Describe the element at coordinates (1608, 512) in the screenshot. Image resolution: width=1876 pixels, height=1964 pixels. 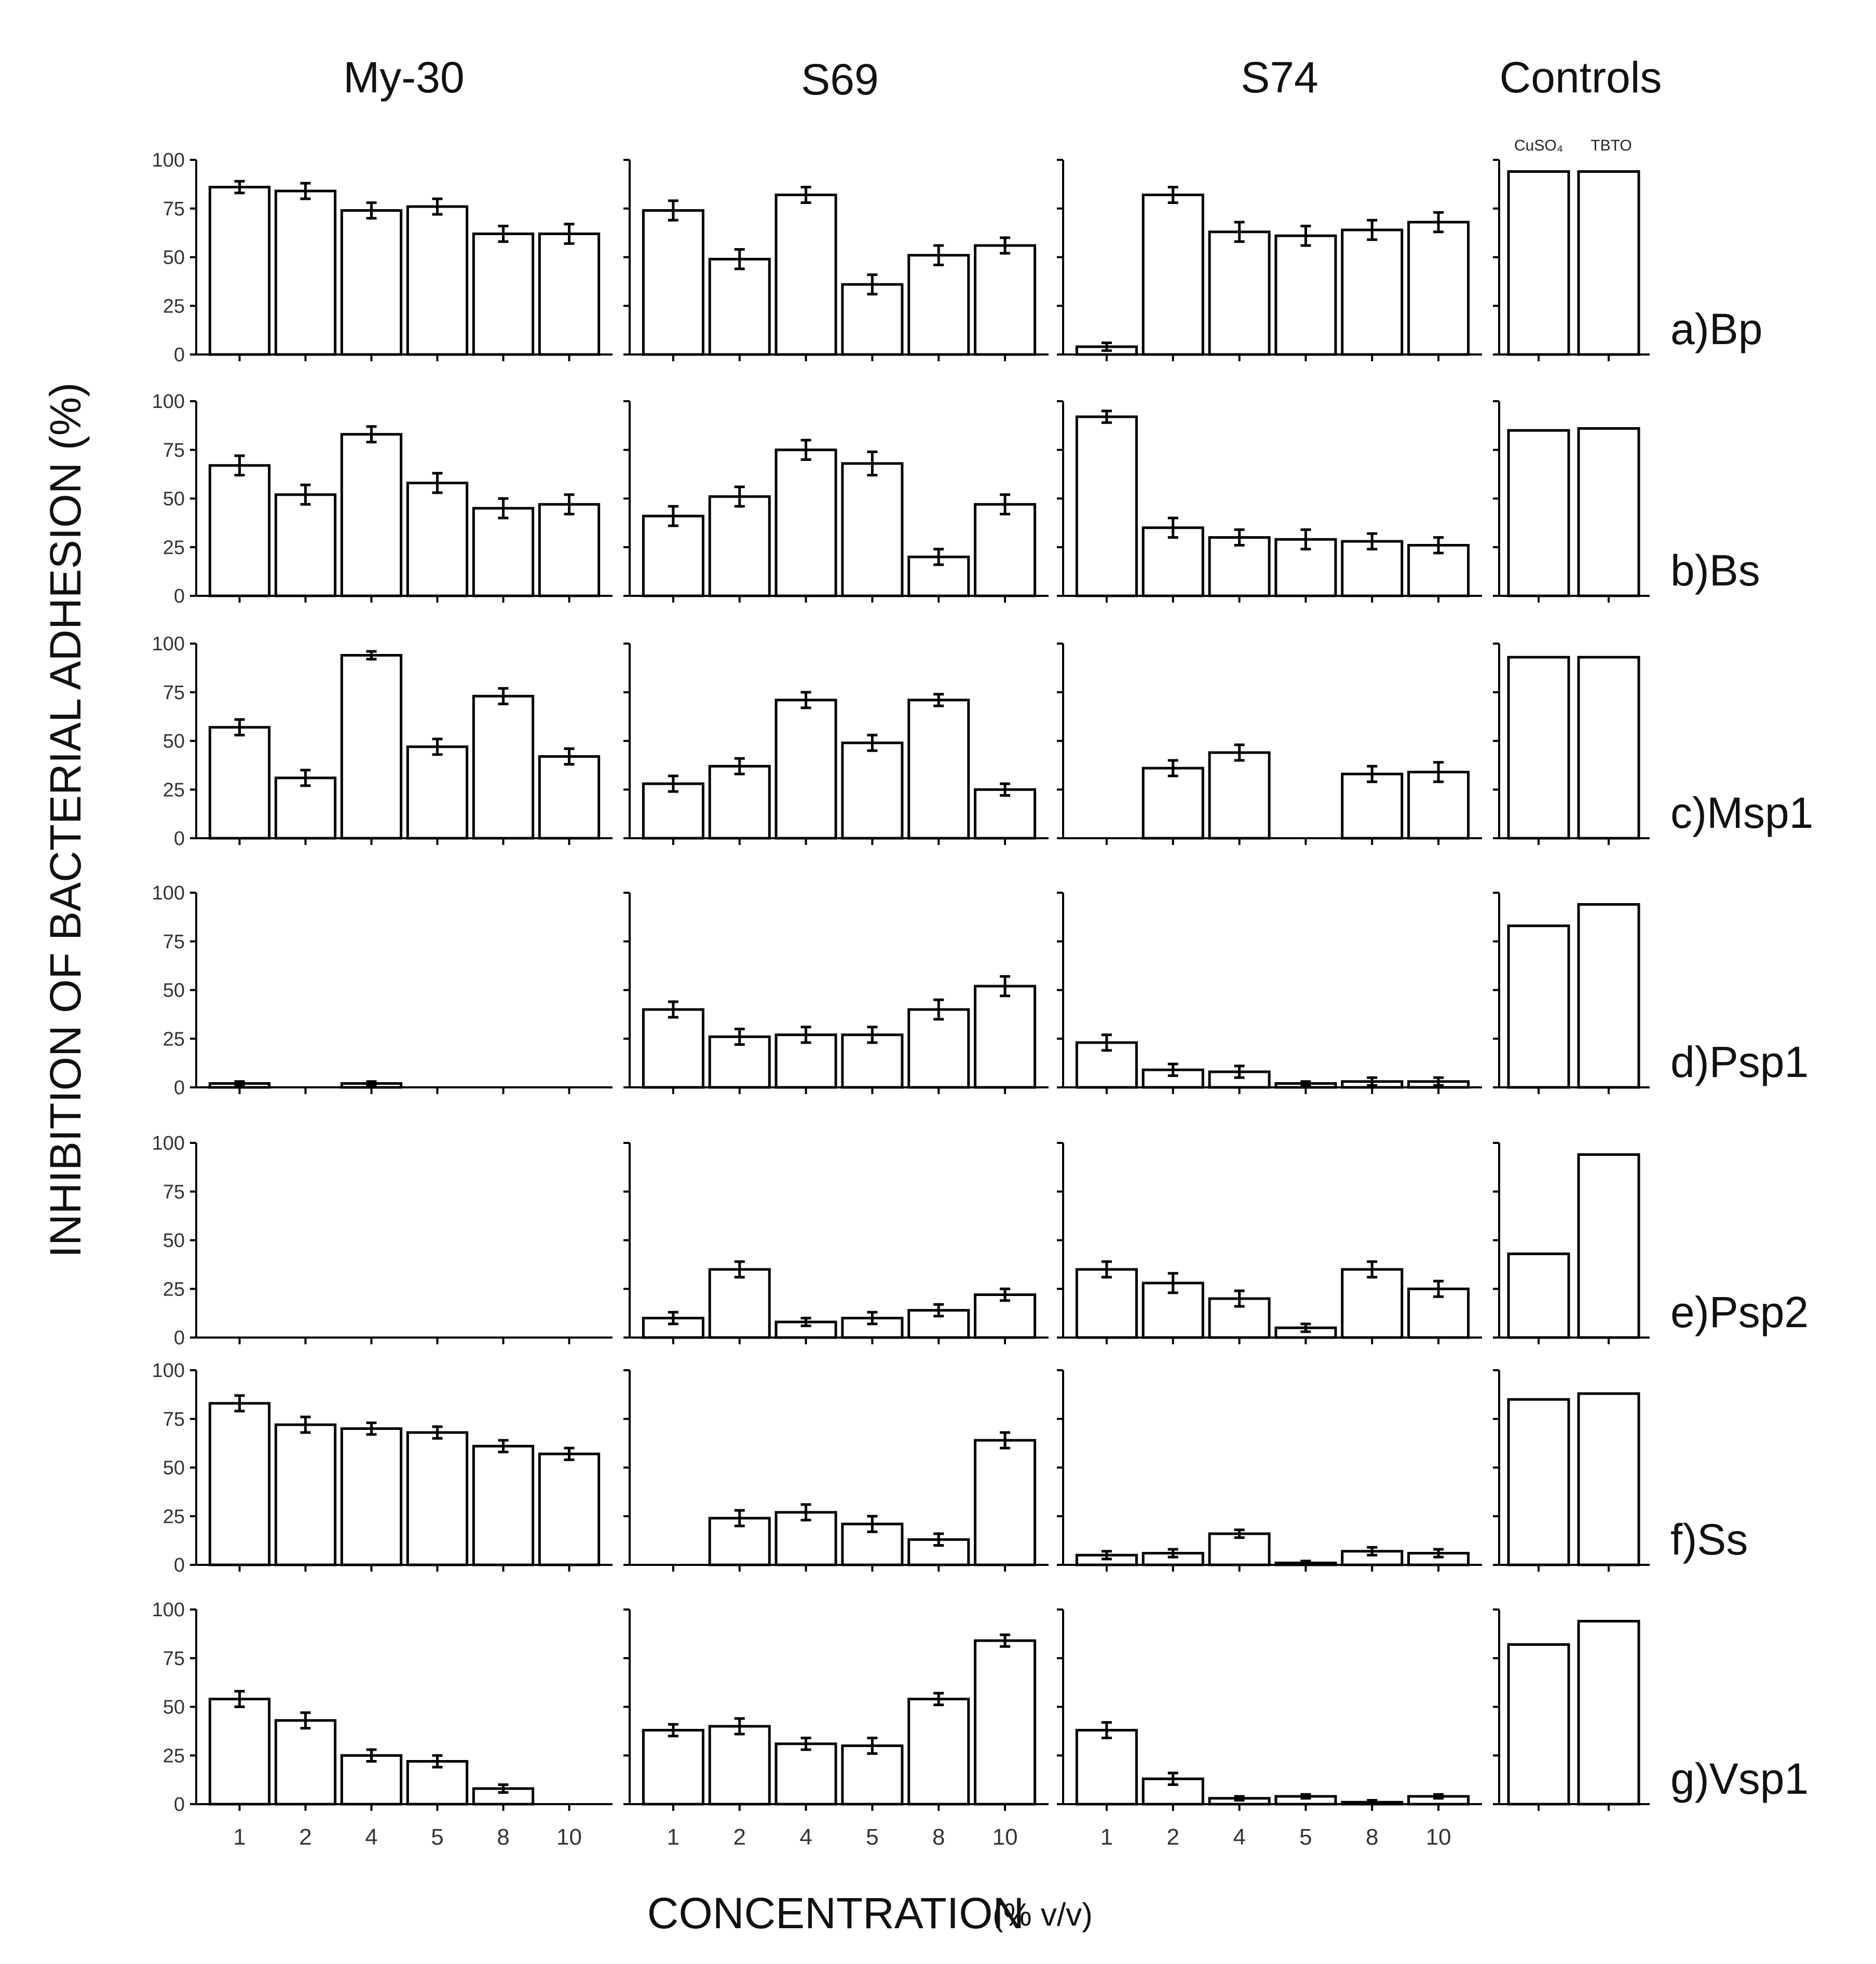
I see `bar-bbs-control-tbto` at that location.